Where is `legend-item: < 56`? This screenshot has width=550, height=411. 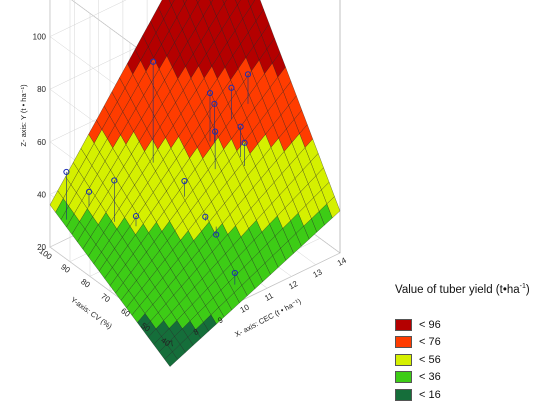
legend-item: < 56 is located at coordinates (472, 360).